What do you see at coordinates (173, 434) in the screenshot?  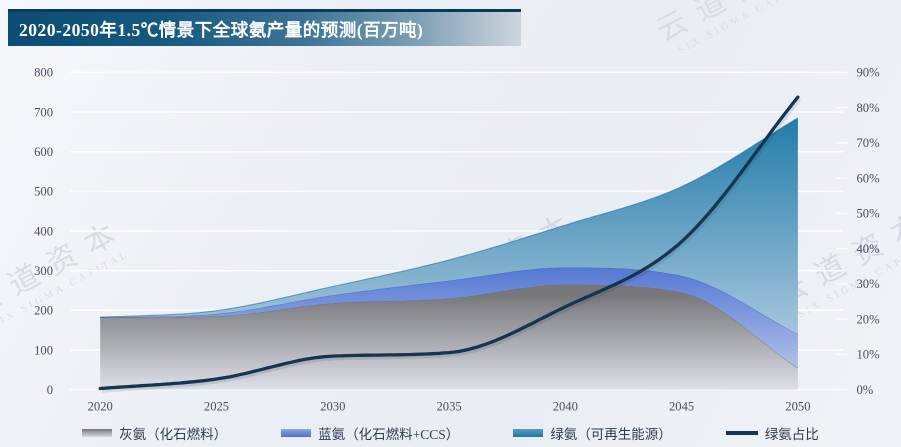 I see `legend-label-gray-ammonia: 灰氨（化石燃料）` at bounding box center [173, 434].